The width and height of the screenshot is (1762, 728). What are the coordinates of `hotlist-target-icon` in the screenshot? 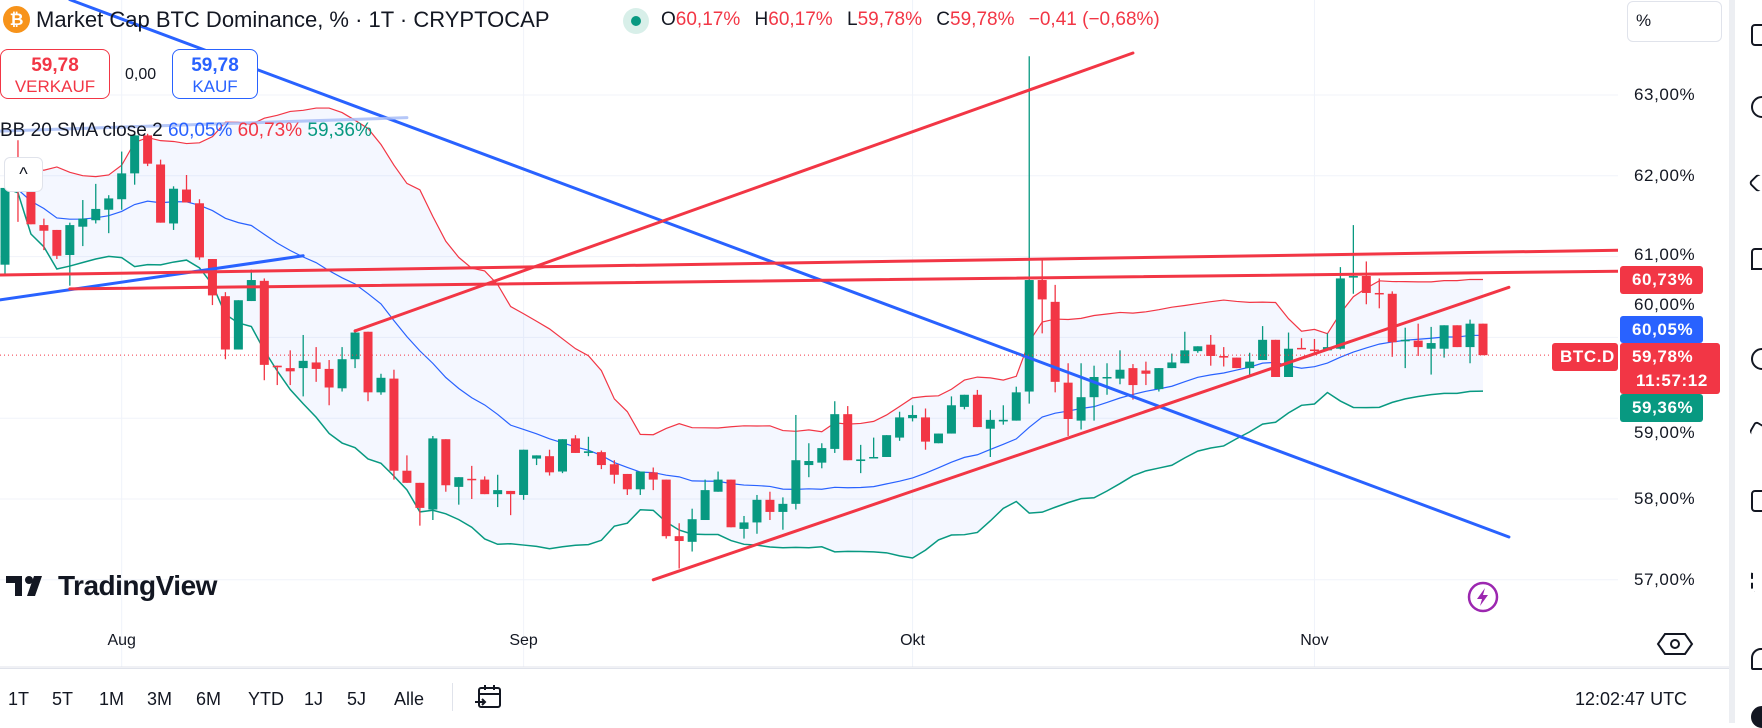 It's located at (1756, 359).